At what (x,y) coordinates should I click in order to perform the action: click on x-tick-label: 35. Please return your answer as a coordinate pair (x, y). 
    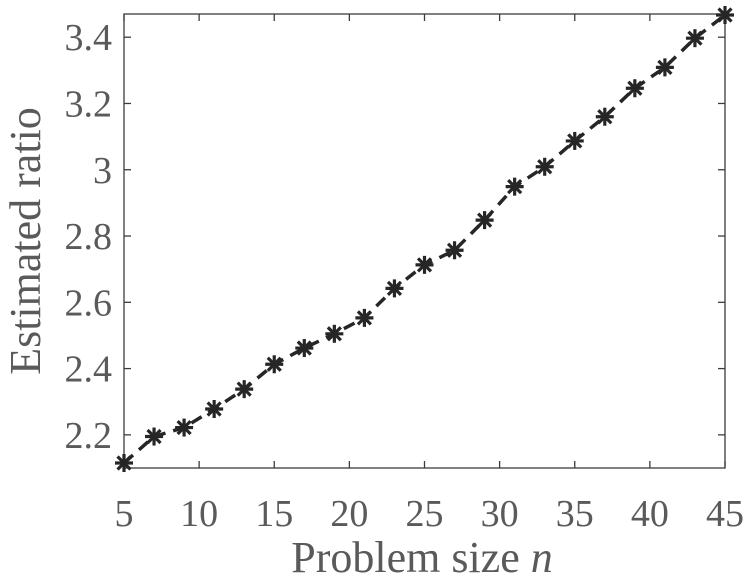
    Looking at the image, I should click on (575, 514).